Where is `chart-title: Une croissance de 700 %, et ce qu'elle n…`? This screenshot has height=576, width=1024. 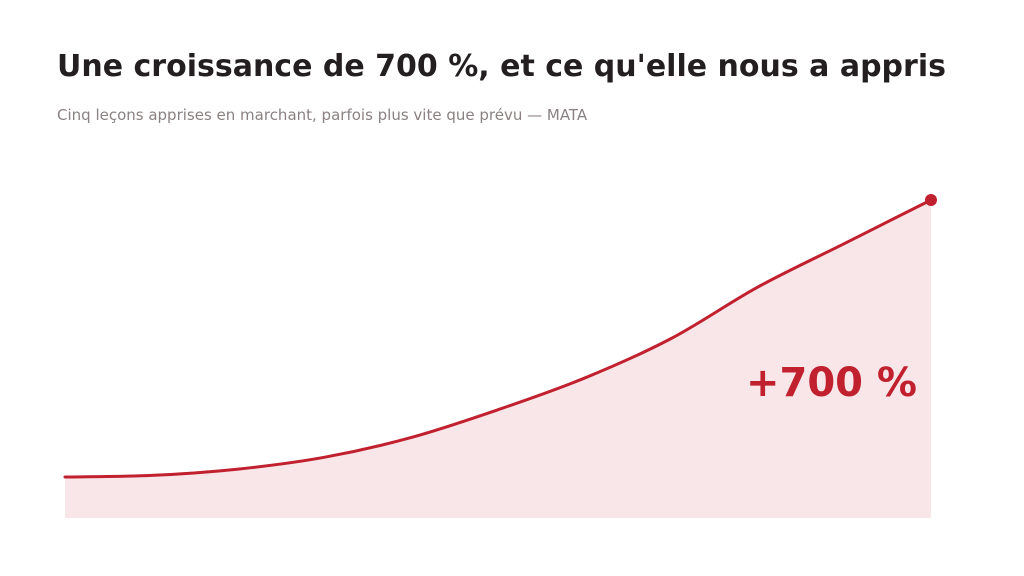
chart-title: Une croissance de 700 %, et ce qu'elle n… is located at coordinates (501, 66).